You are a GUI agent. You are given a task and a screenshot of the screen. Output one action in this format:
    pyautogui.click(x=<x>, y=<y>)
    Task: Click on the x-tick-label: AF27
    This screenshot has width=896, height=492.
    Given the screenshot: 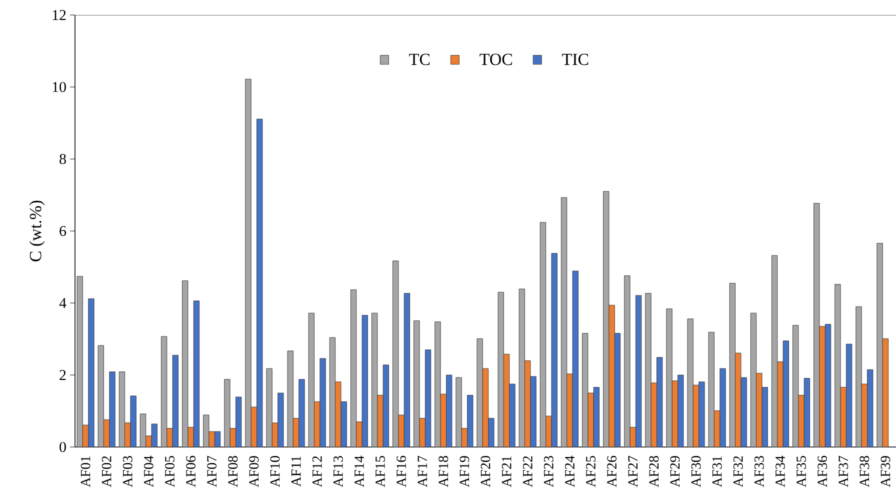 What is the action you would take?
    pyautogui.click(x=633, y=472)
    